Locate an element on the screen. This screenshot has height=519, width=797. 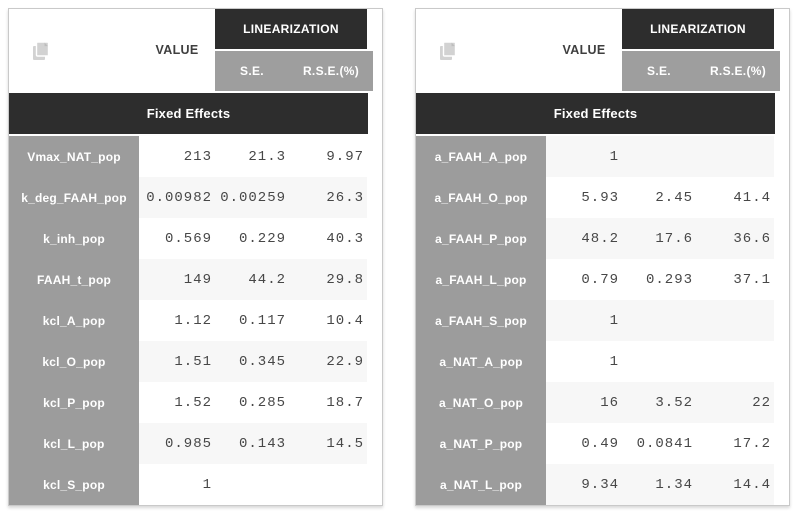
table-row: kcl_O_pop 1.51 0.345 22.9 is located at coordinates (195, 361).